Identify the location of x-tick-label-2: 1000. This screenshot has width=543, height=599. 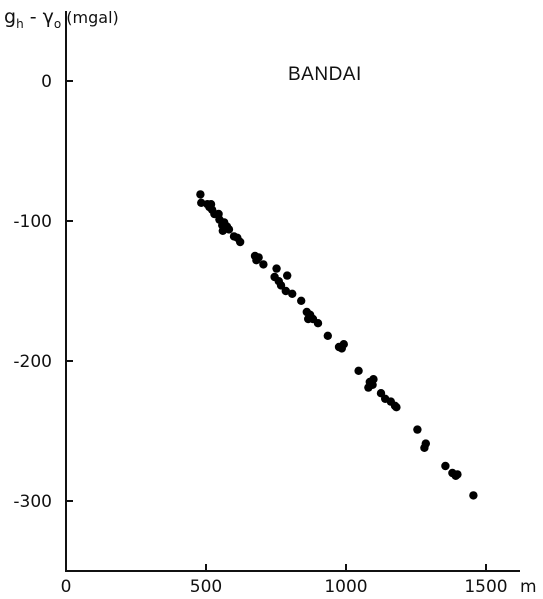
(345, 587).